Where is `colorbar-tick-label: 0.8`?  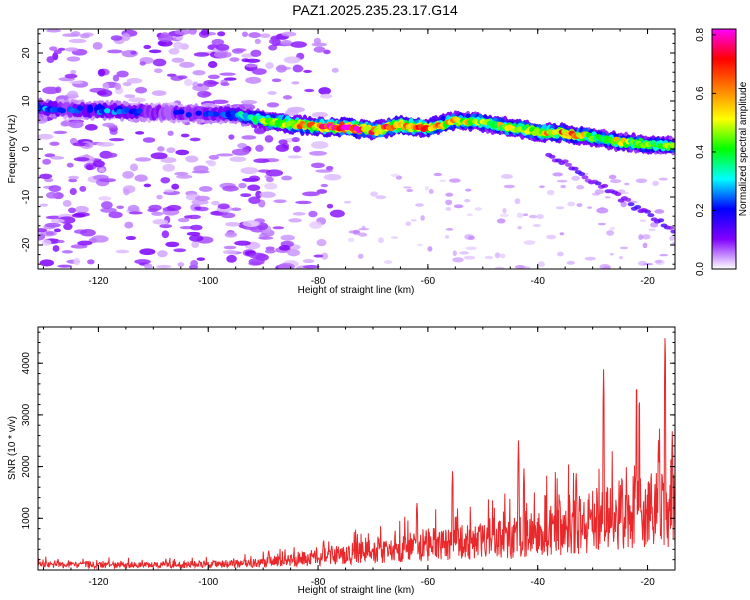
colorbar-tick-label: 0.8 is located at coordinates (700, 34).